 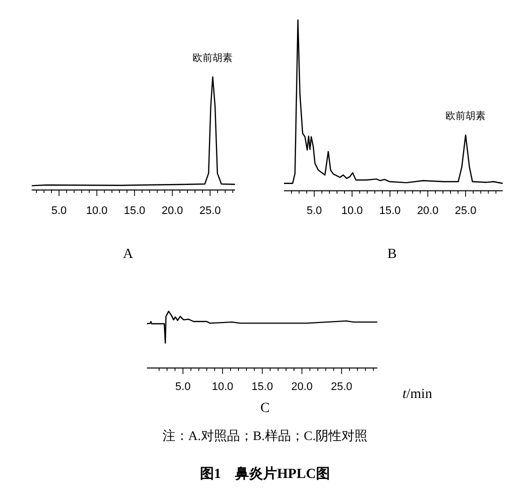 I want to click on text: C, so click(x=265, y=408).